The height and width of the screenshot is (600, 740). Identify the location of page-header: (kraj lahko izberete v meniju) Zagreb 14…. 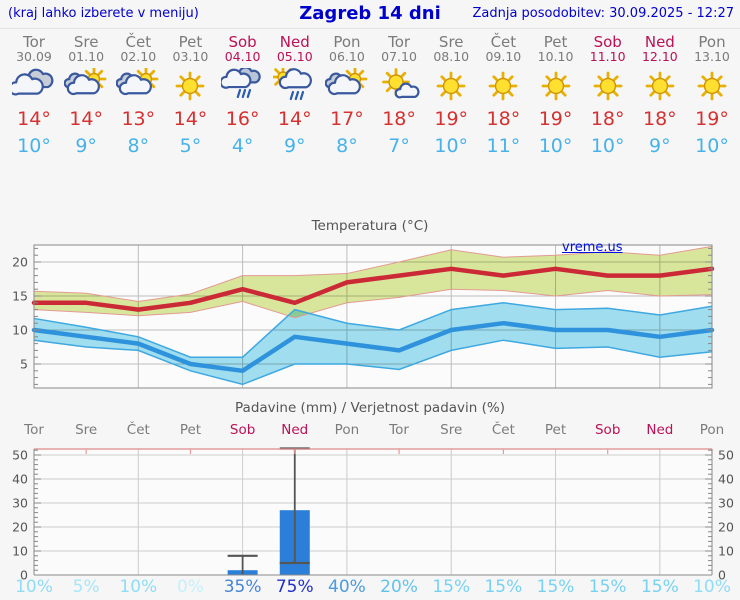
(370, 14).